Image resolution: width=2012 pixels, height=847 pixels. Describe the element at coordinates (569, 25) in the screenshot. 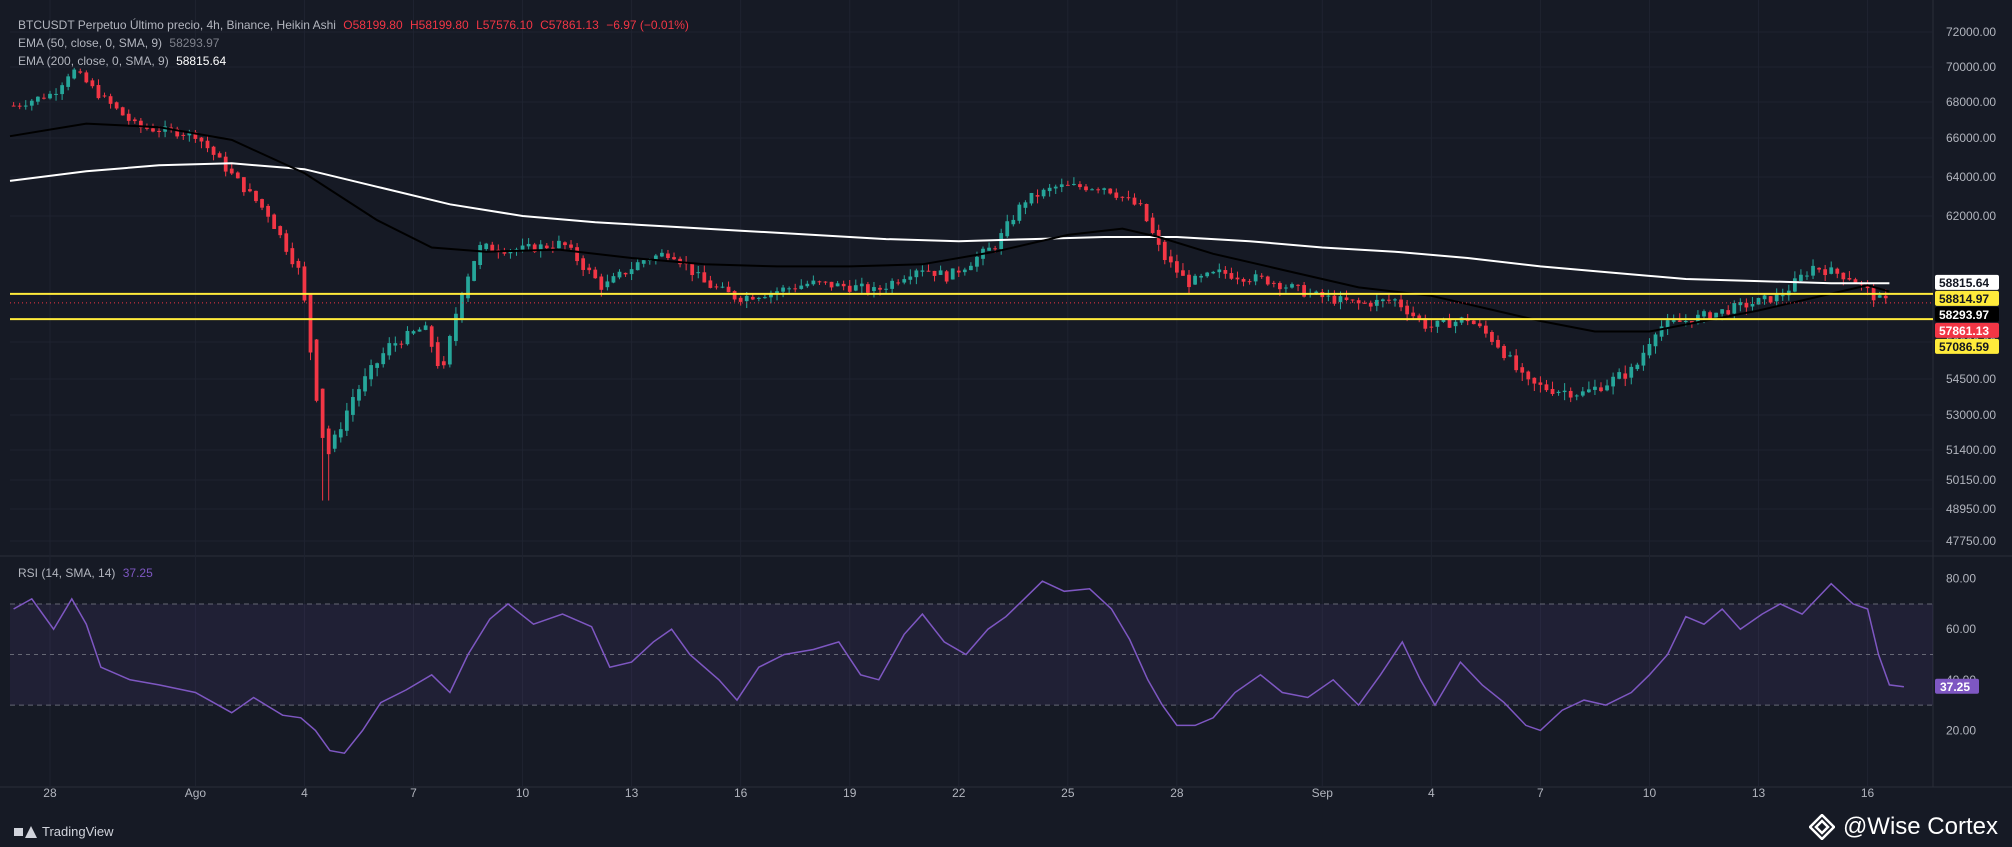

I see `close-value: C57861.13` at that location.